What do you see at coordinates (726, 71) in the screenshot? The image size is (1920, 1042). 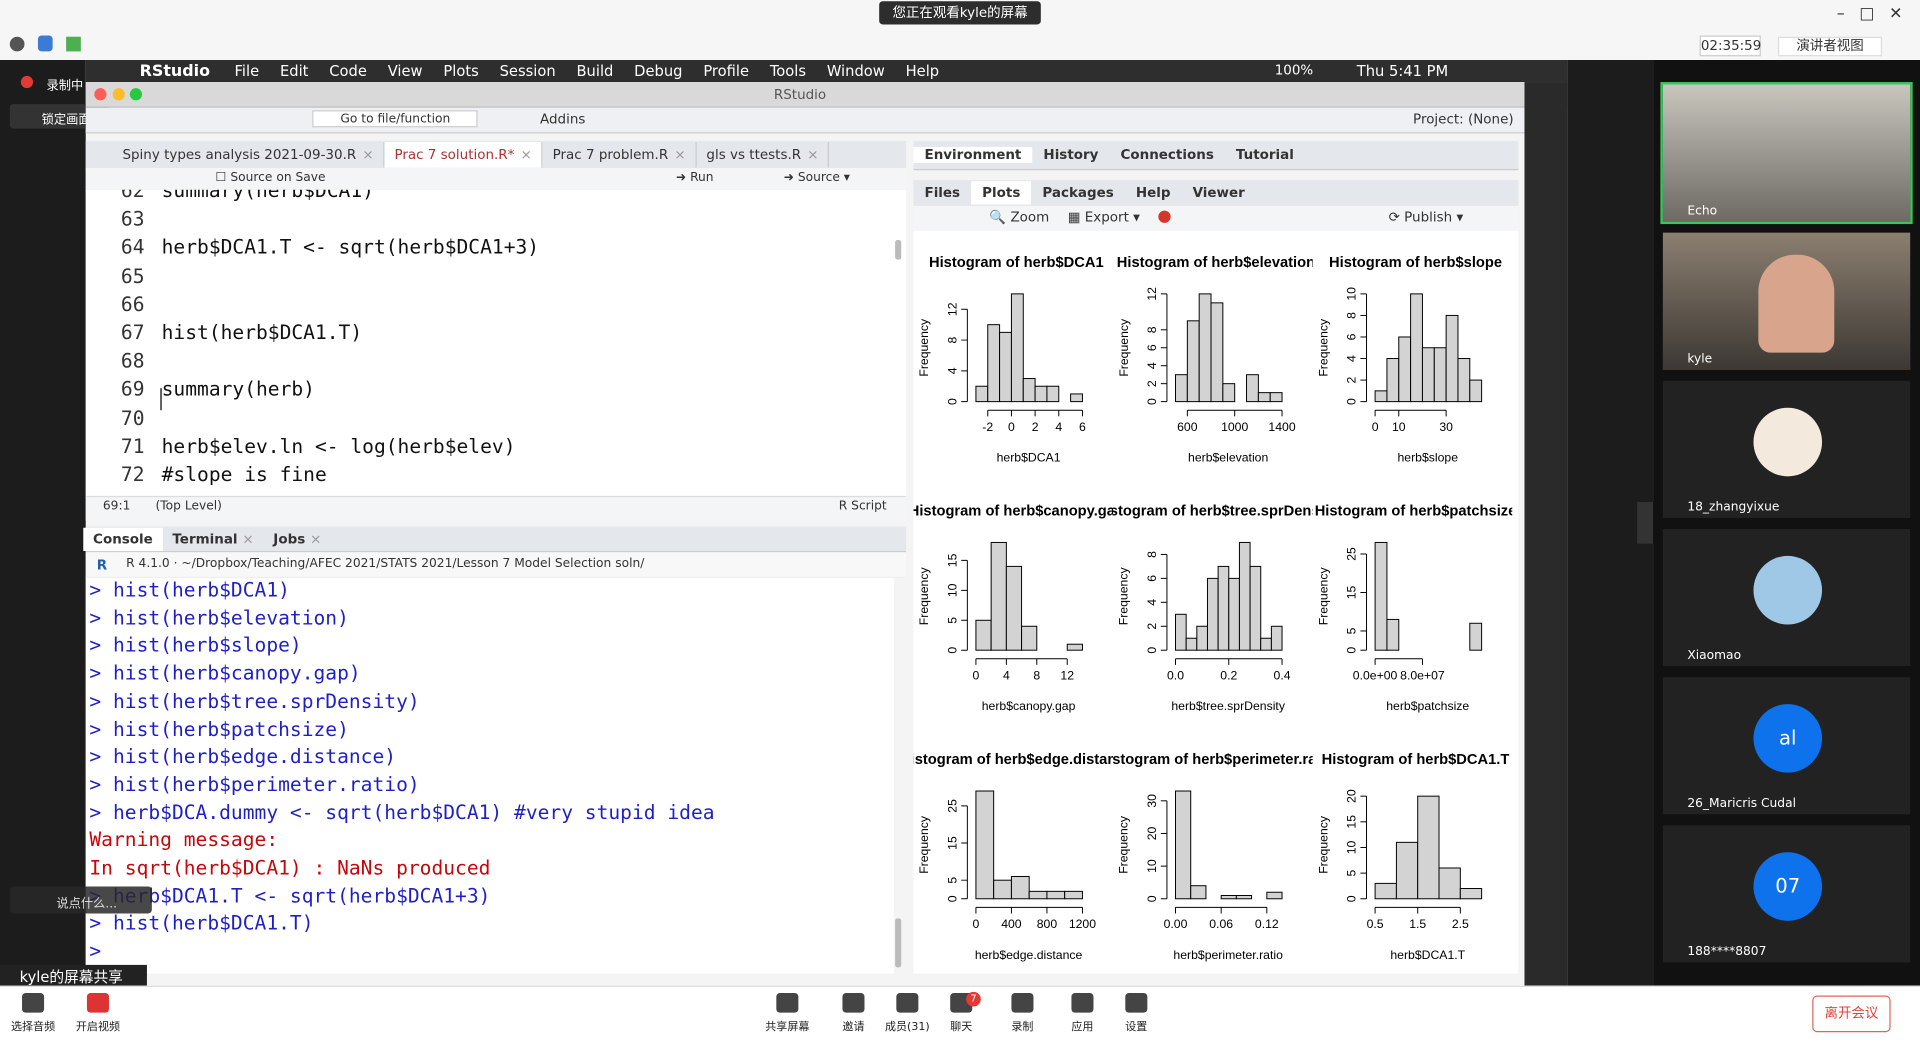 I see `menu-item: Profile` at bounding box center [726, 71].